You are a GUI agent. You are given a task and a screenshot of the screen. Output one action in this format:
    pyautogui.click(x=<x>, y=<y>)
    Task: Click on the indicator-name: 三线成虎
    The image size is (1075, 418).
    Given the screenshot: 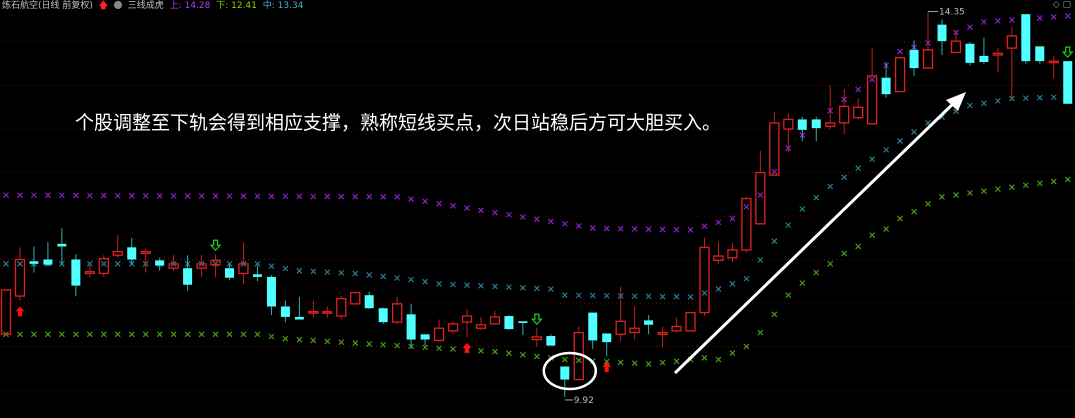 What is the action you would take?
    pyautogui.click(x=145, y=6)
    